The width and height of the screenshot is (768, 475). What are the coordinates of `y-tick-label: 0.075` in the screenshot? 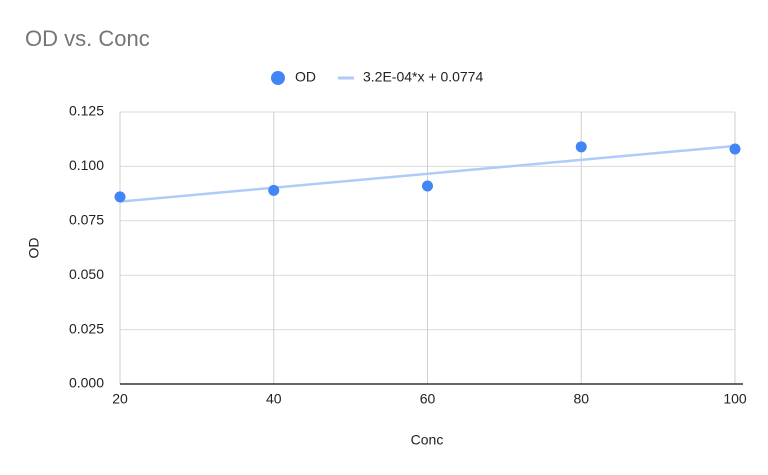 It's located at (86, 220).